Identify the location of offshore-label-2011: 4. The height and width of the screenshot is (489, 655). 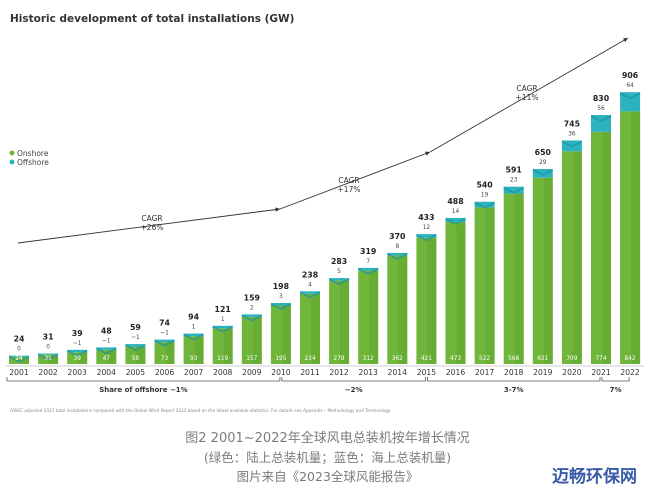
(310, 285).